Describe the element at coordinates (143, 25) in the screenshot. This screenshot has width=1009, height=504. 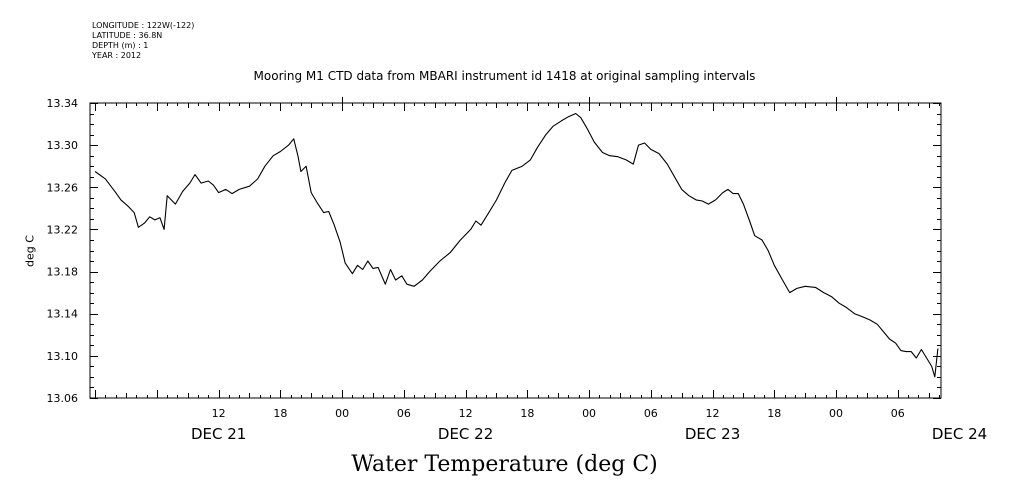
I see `longitude-text: LONGITUDE : 122W(-122)` at that location.